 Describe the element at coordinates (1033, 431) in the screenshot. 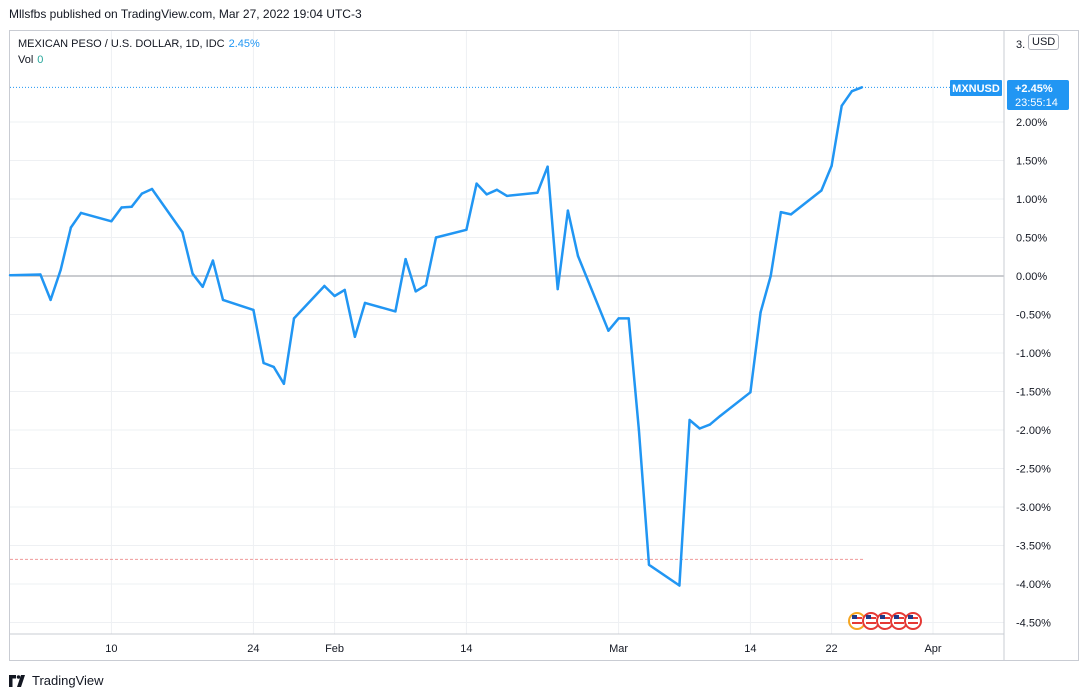

I see `ytick-label: -2.00%` at that location.